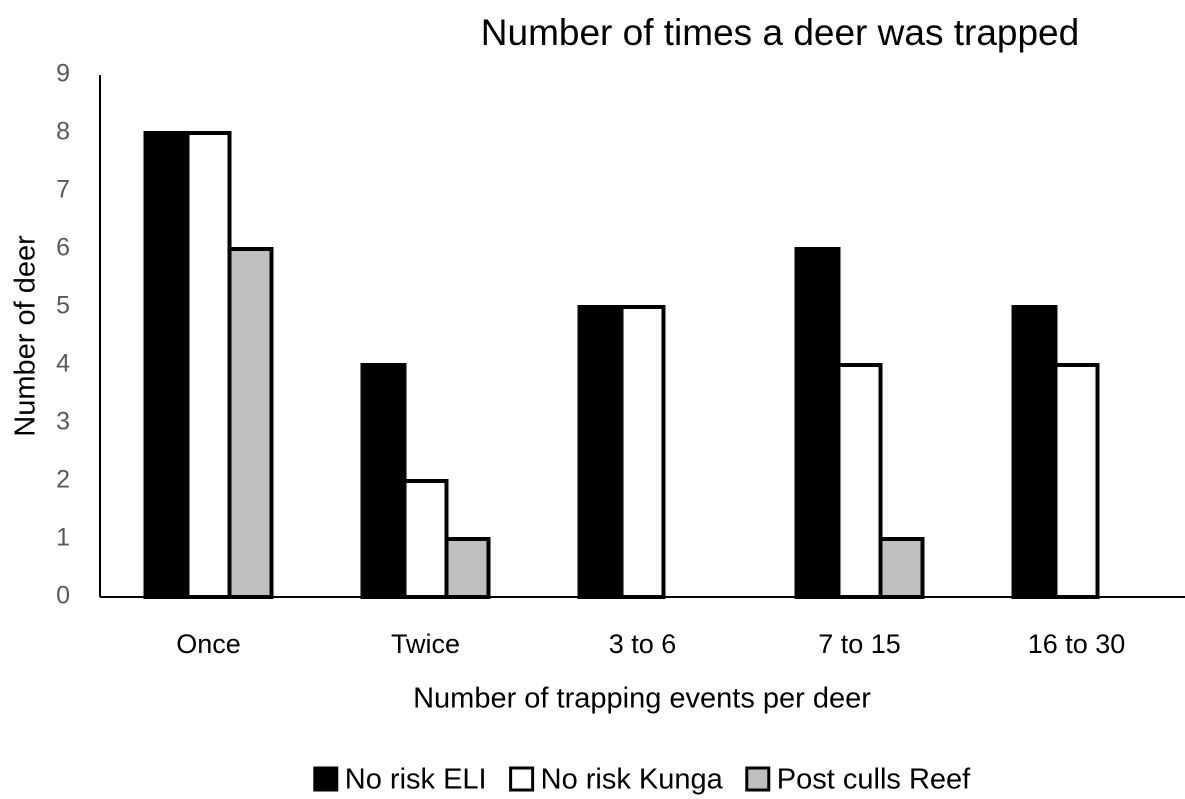  Describe the element at coordinates (63, 538) in the screenshot. I see `y-tick-label: 1` at that location.